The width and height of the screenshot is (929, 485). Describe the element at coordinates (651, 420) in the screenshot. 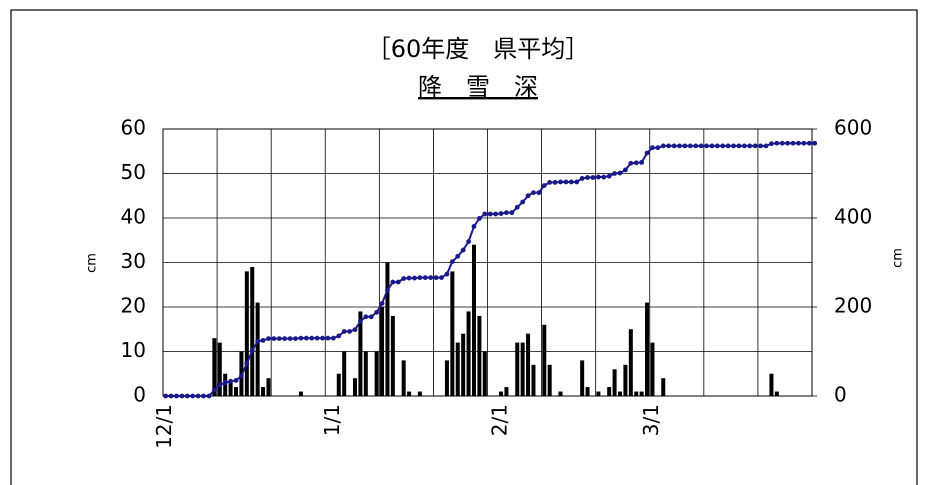

I see `x-tick-label: 3/1` at that location.